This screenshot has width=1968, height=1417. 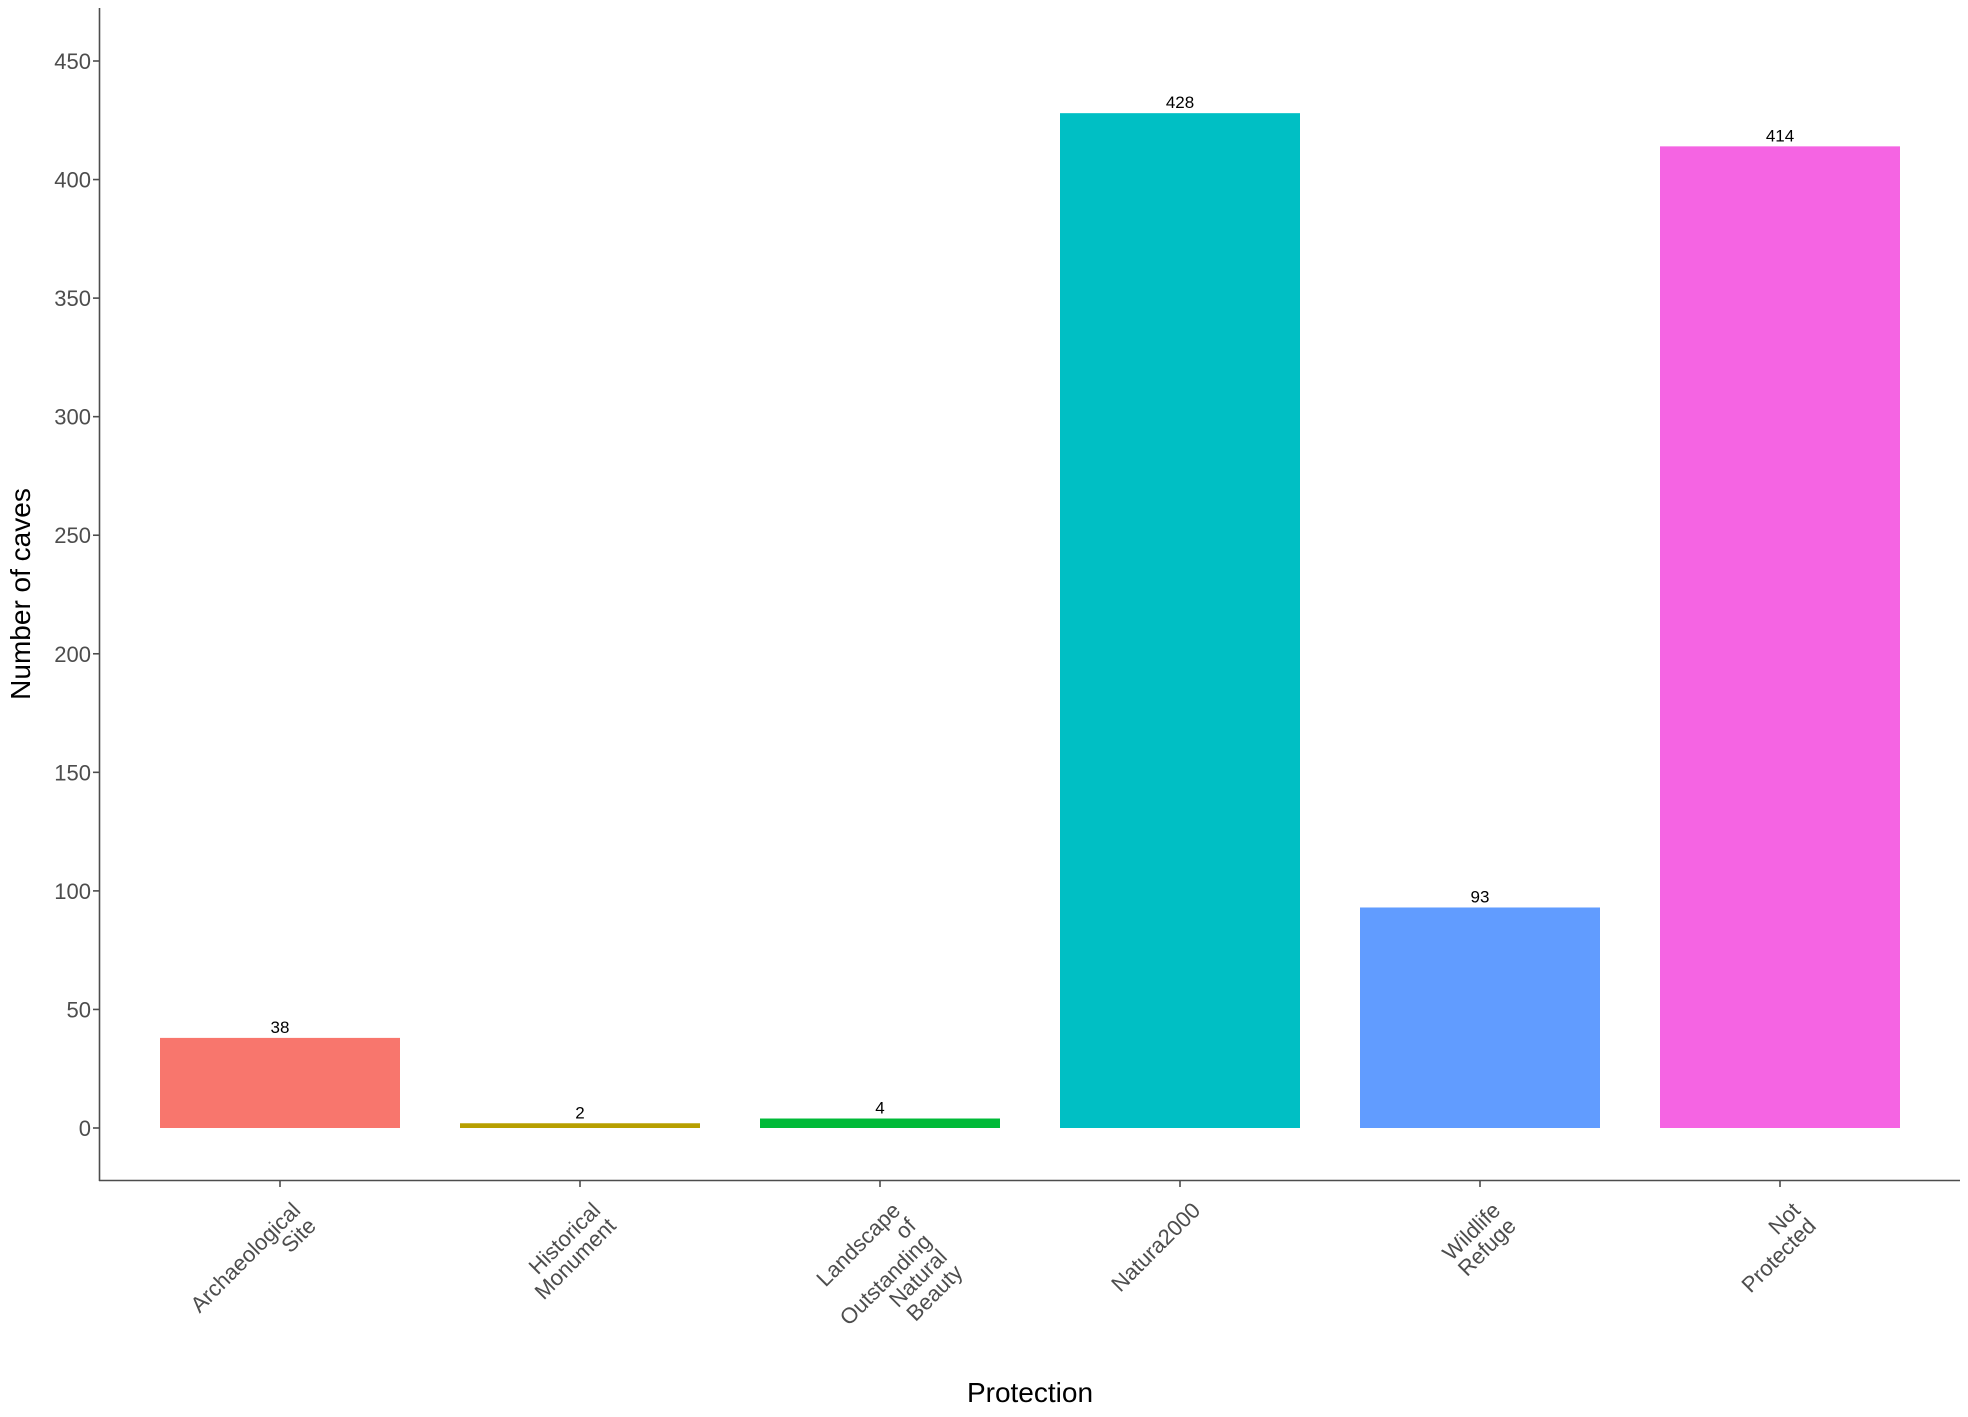 I want to click on x-tick-label: NotProtected, so click(x=1771, y=1248).